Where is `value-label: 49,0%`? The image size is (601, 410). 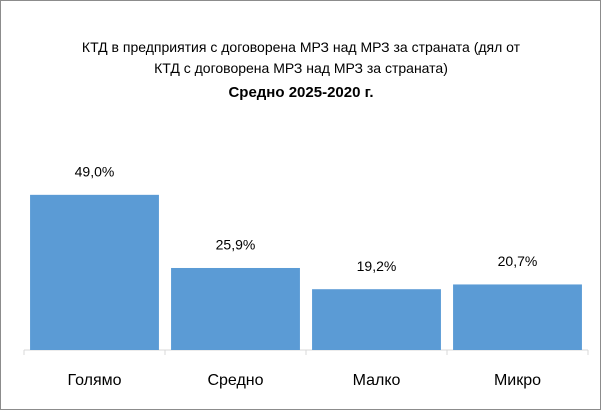
value-label: 49,0% is located at coordinates (95, 172).